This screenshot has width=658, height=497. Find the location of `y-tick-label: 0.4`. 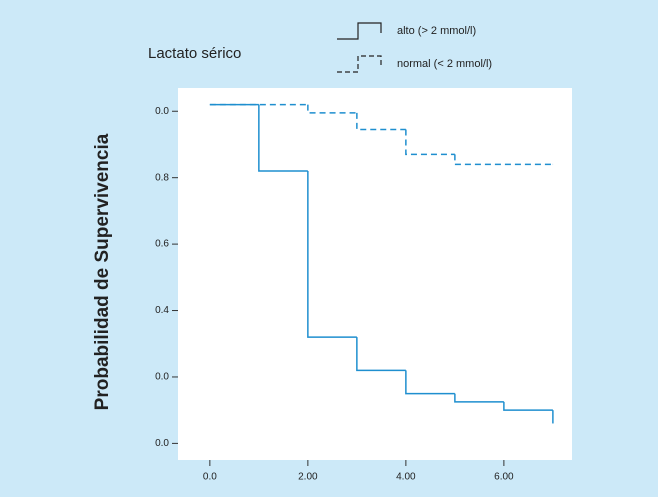

y-tick-label: 0.4 is located at coordinates (162, 310).